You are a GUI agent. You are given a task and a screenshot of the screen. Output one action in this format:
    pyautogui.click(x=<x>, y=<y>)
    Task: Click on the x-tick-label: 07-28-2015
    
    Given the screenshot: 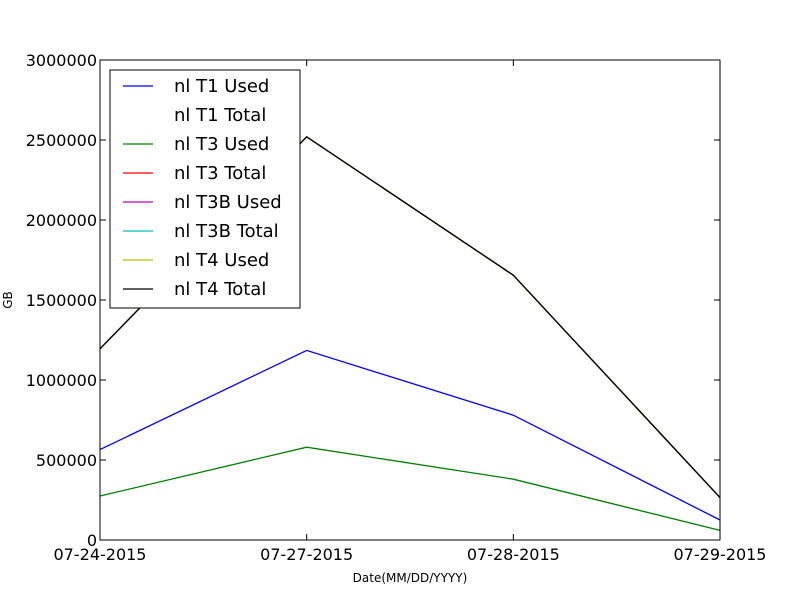 What is the action you would take?
    pyautogui.click(x=513, y=554)
    